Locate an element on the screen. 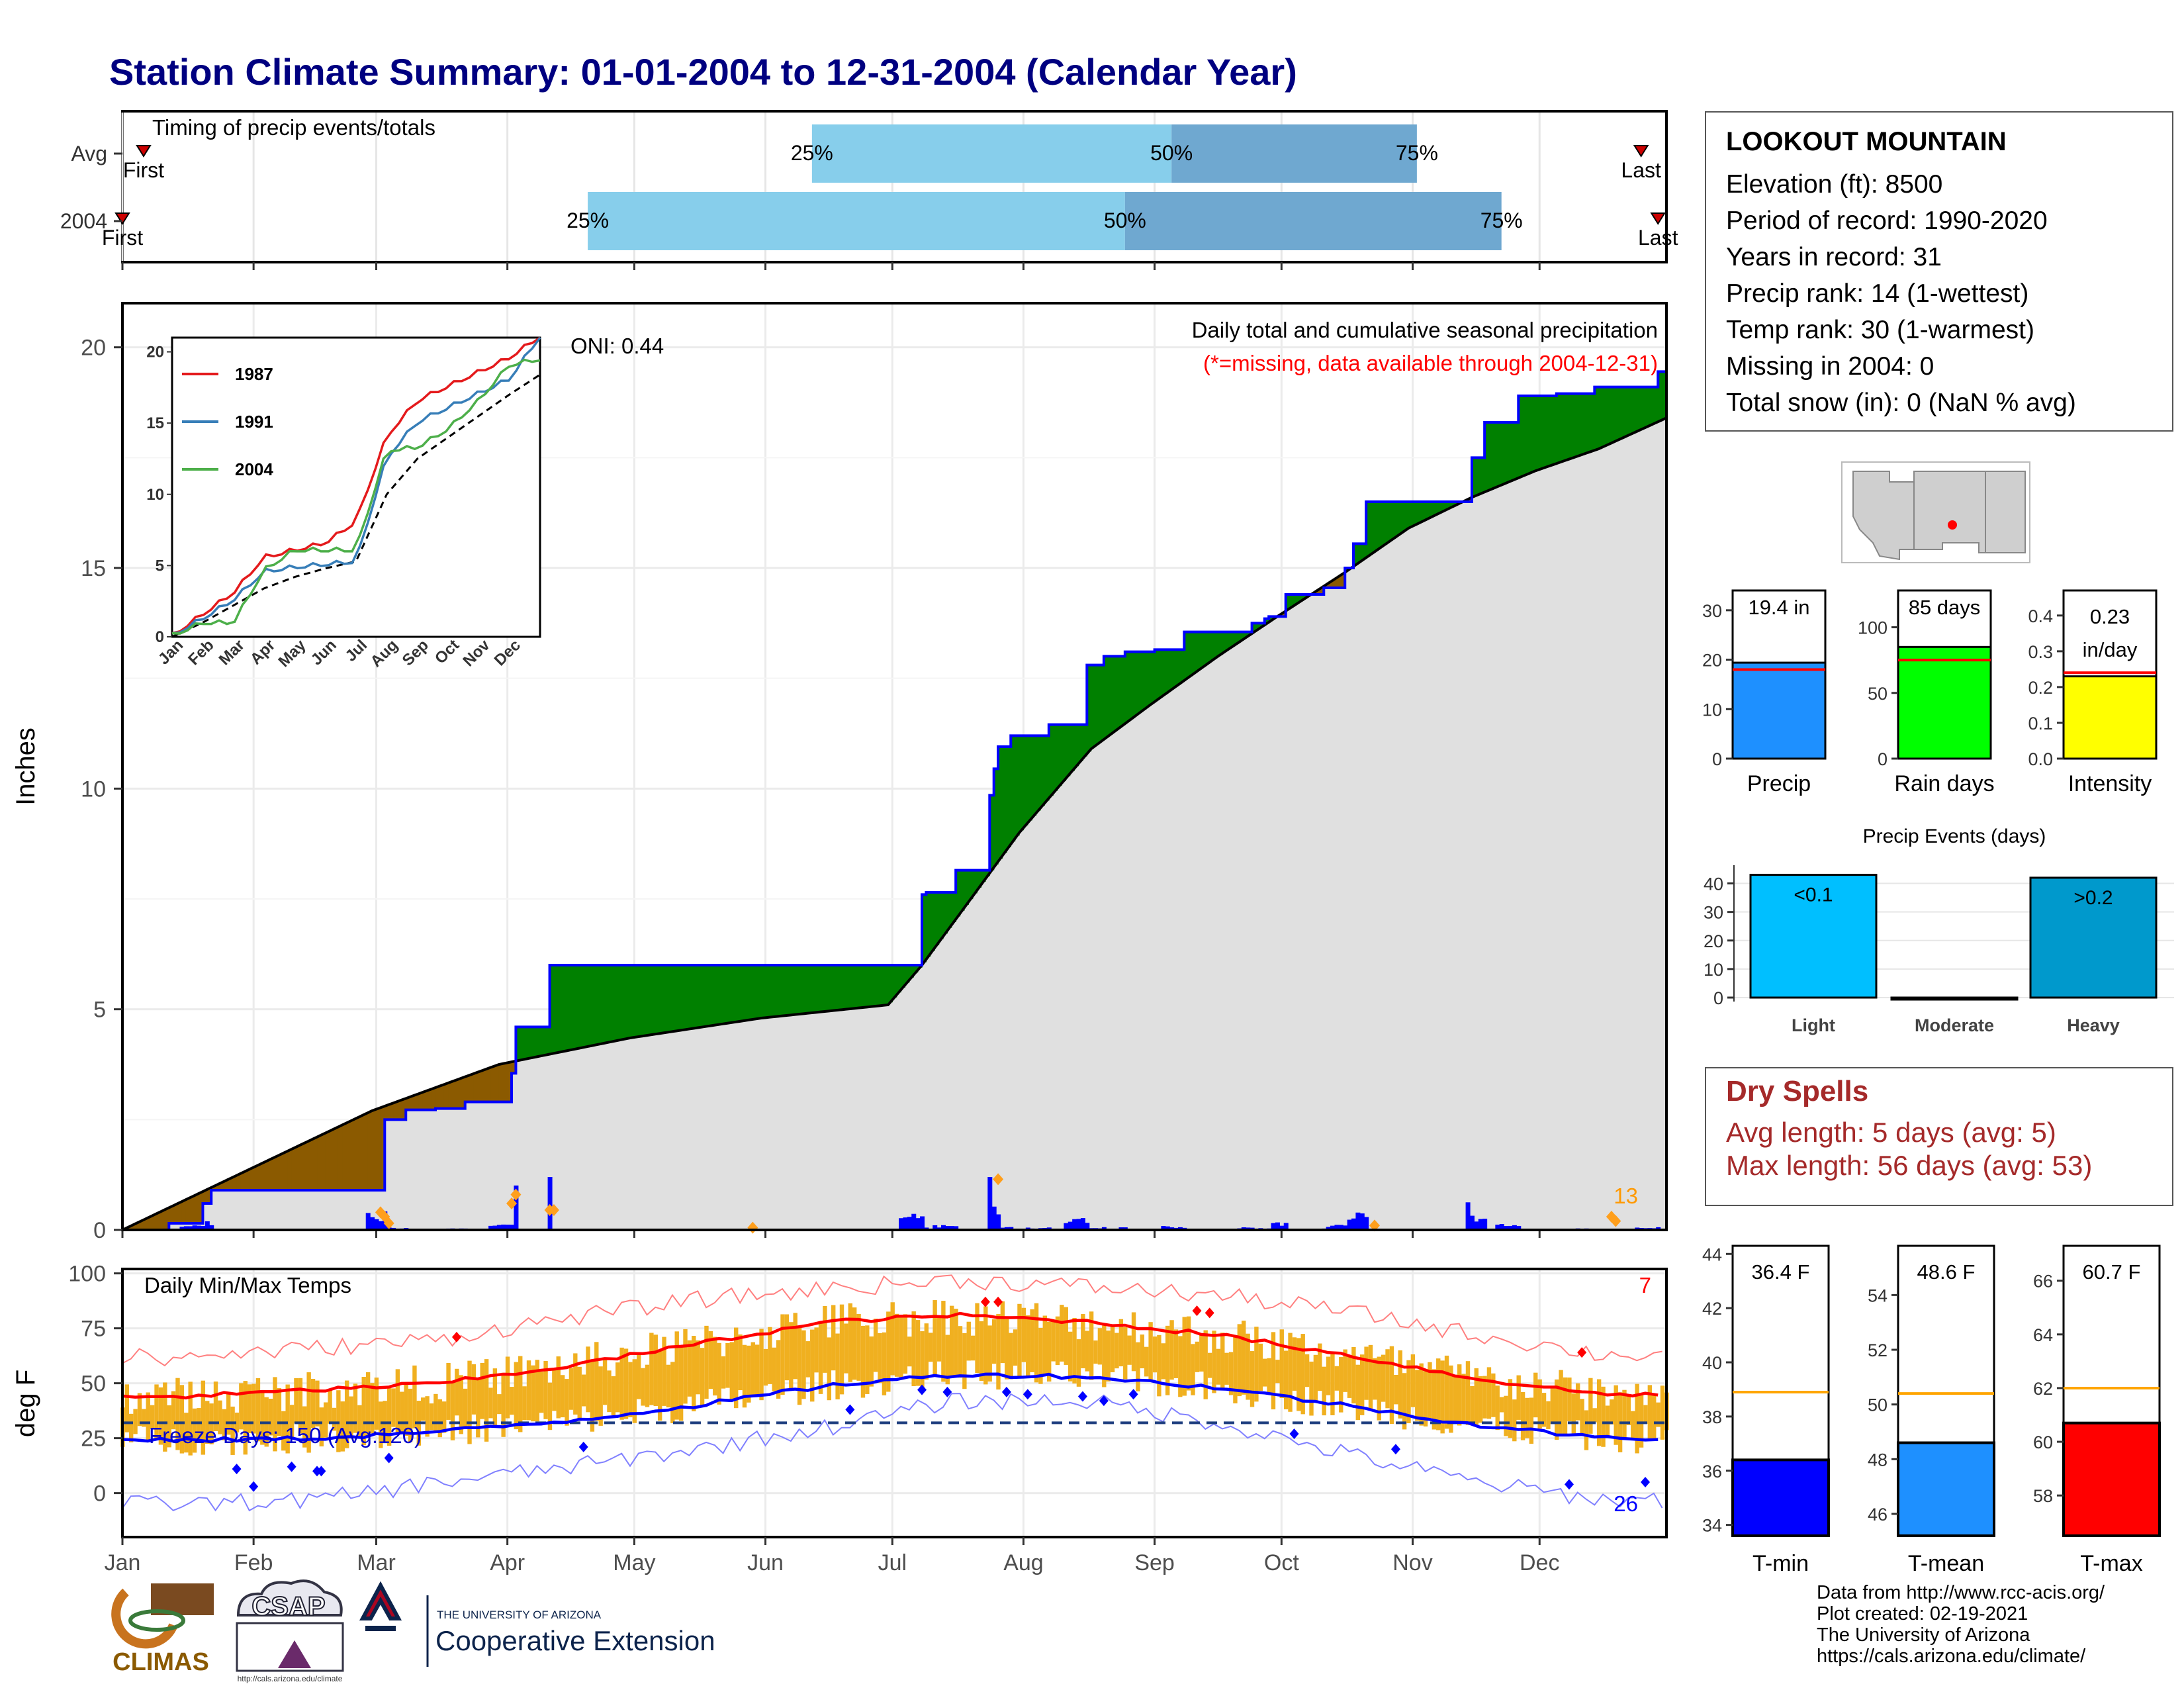  y-tick-label: 75 is located at coordinates (93, 1329).